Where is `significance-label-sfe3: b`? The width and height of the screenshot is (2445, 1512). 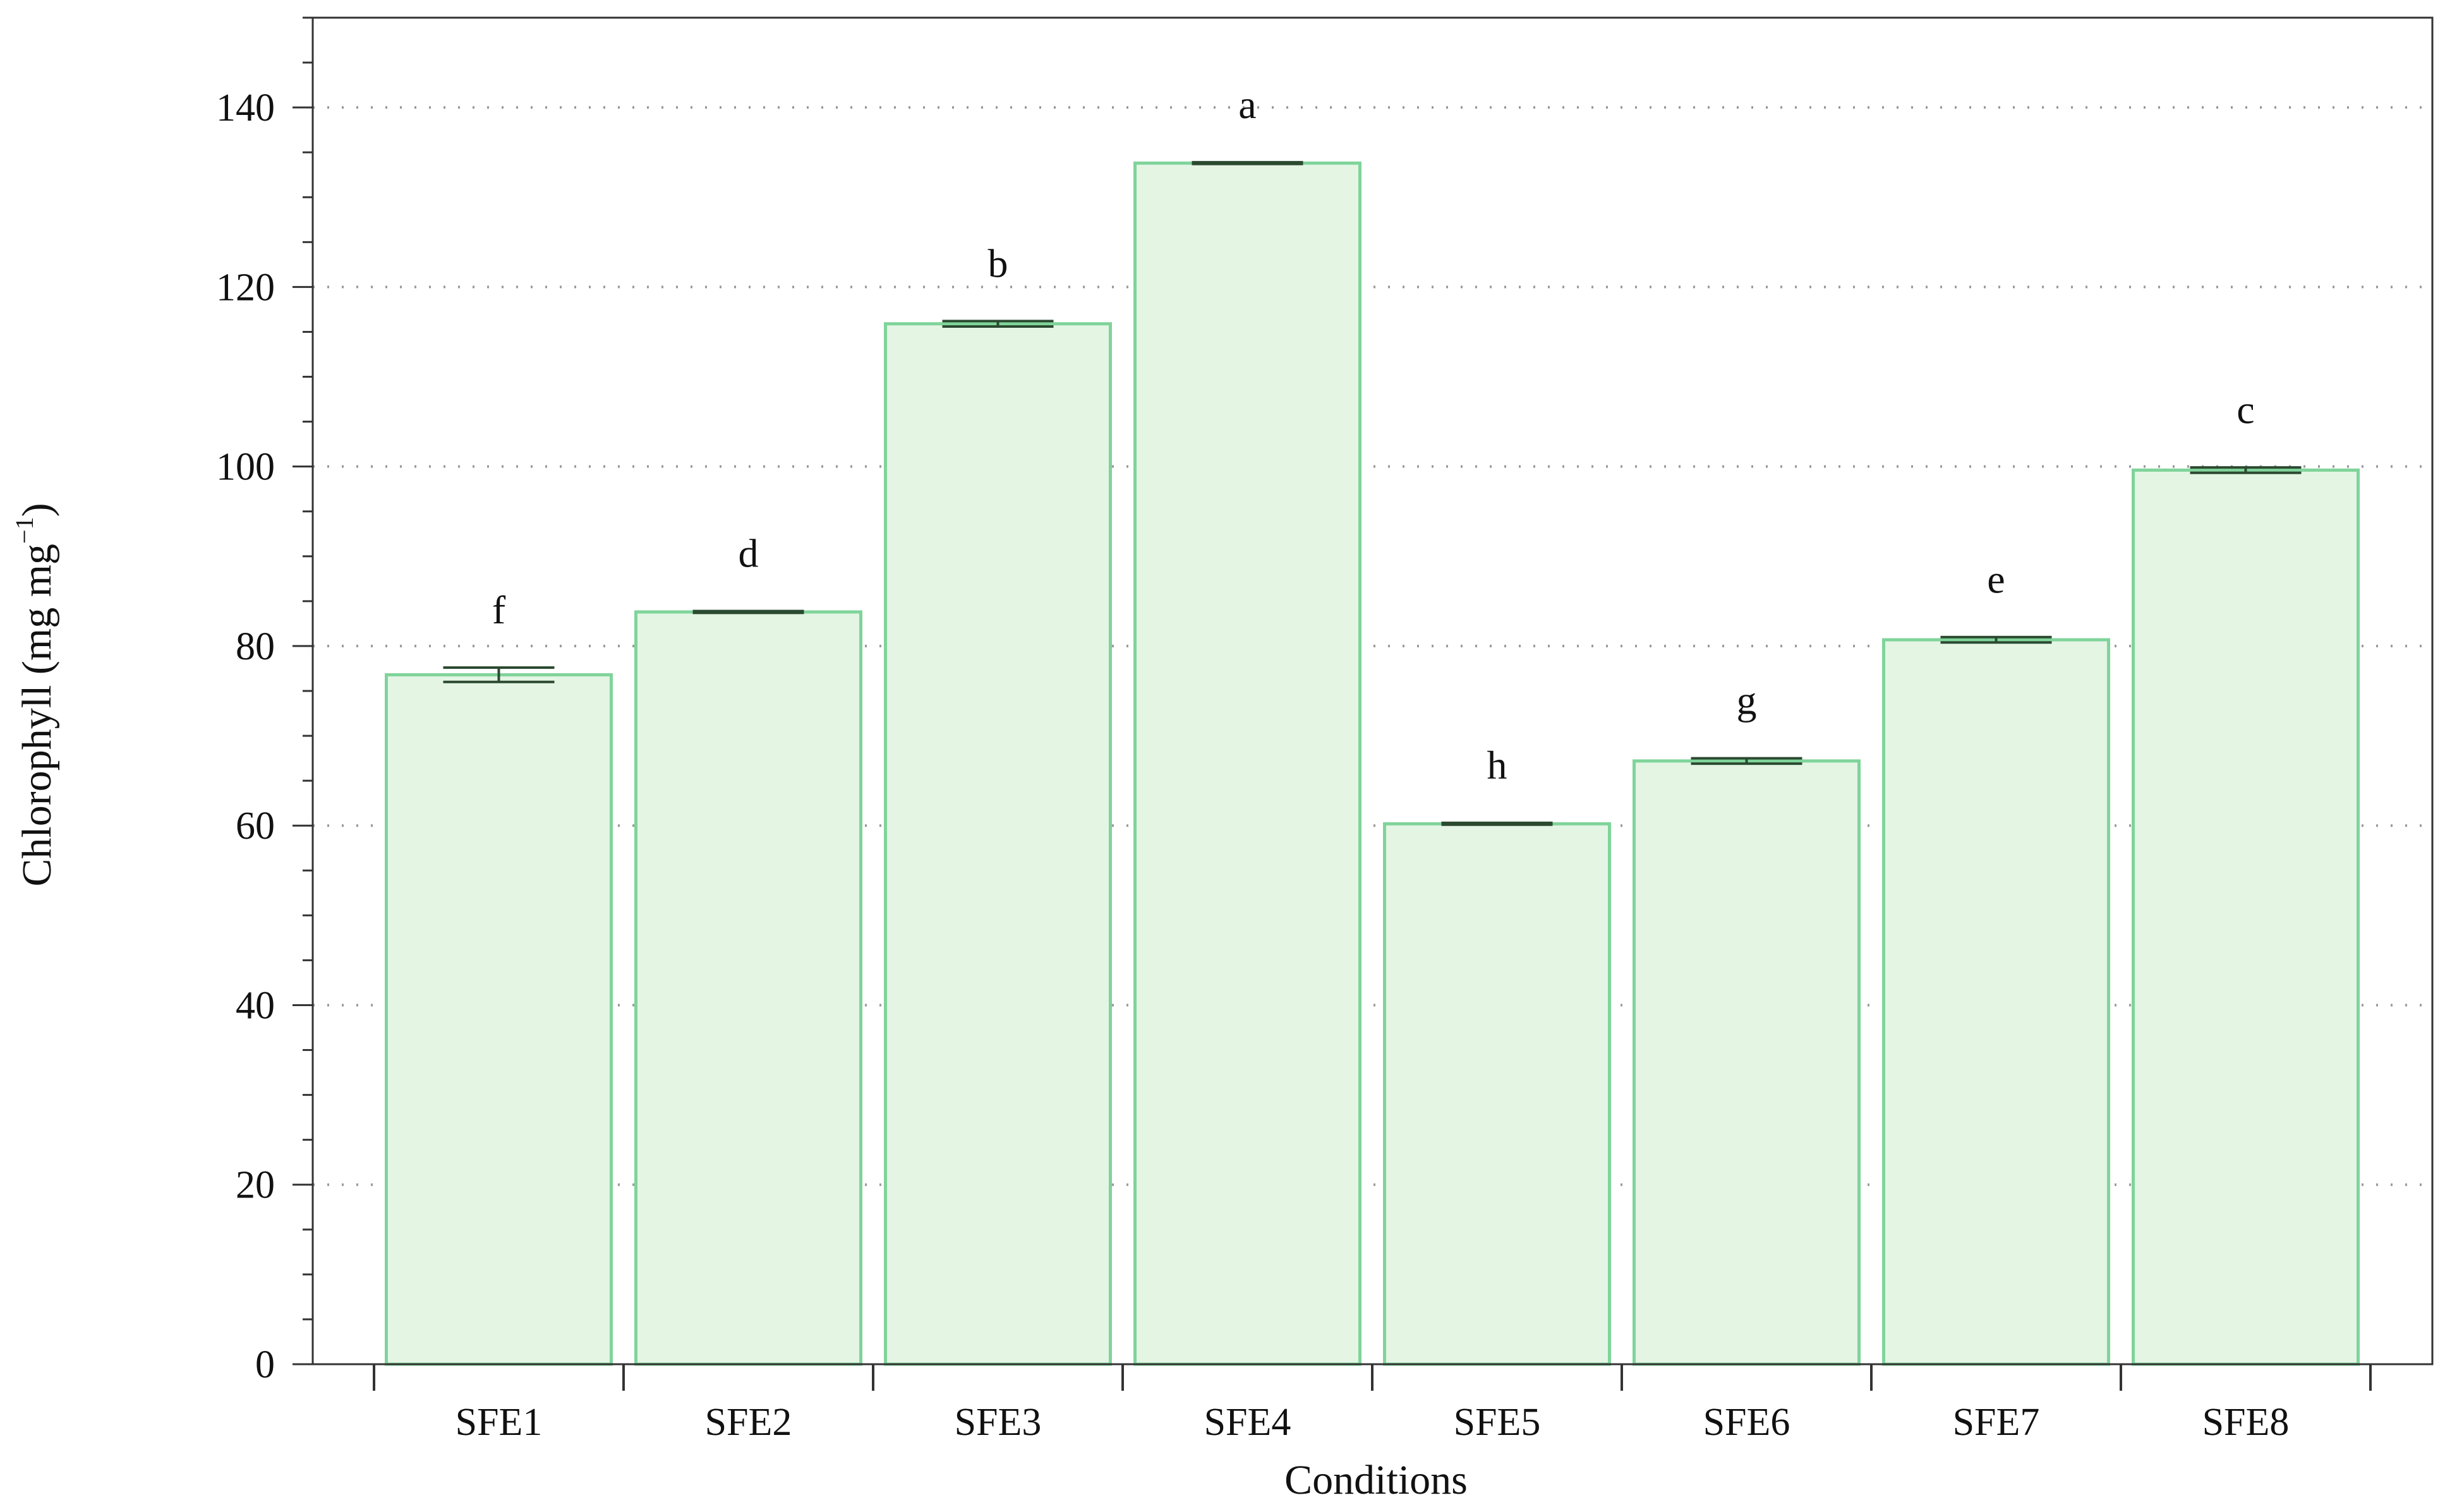 significance-label-sfe3: b is located at coordinates (998, 263).